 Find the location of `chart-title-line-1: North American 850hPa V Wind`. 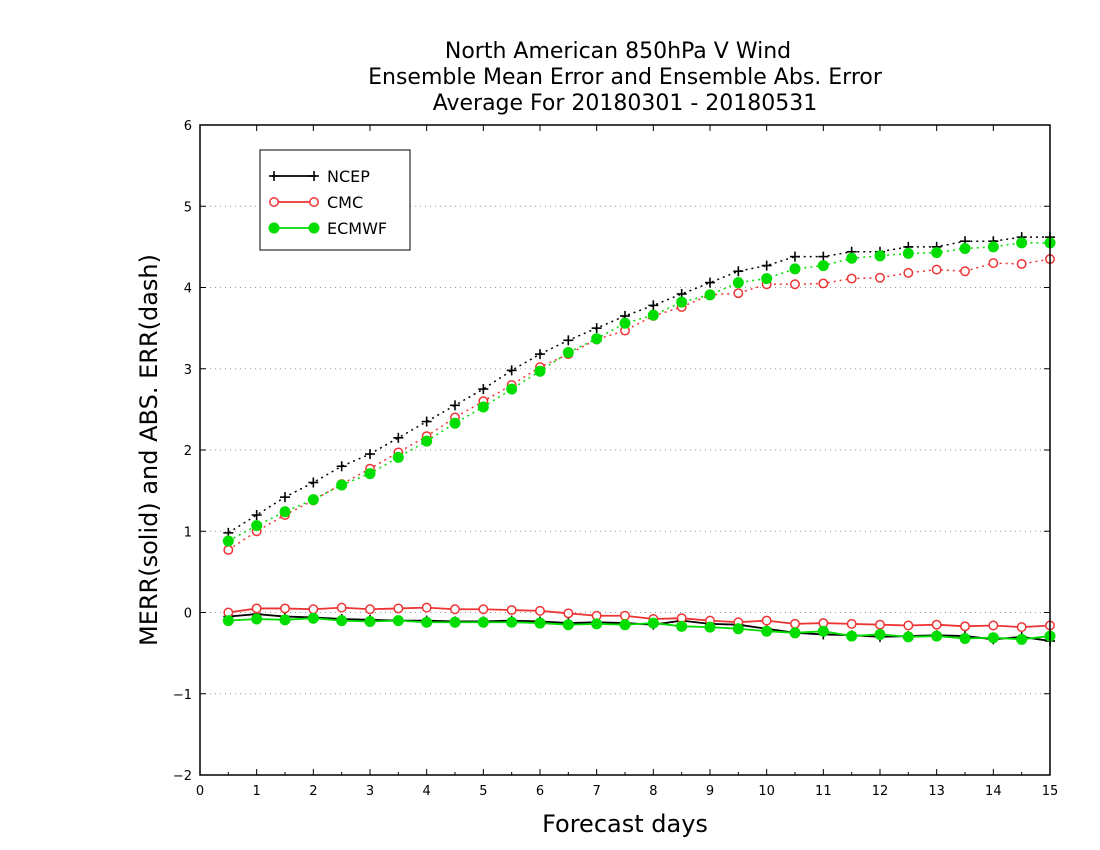

chart-title-line-1: North American 850hPa V Wind is located at coordinates (618, 51).